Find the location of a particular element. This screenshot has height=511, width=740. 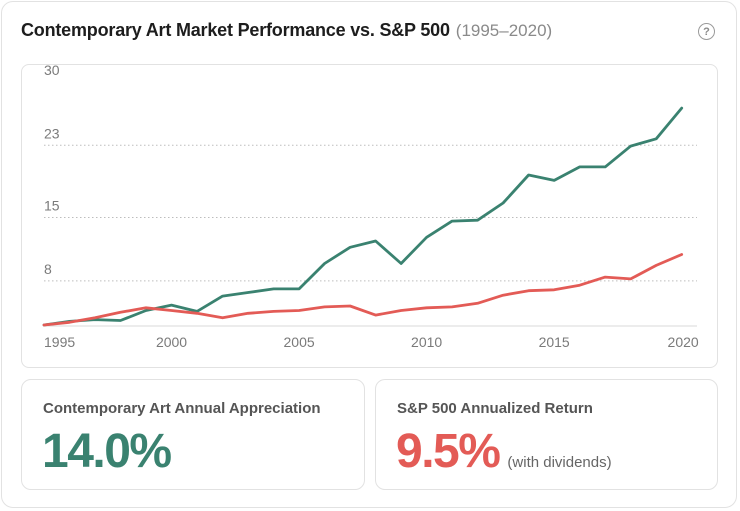

sp500-series-line is located at coordinates (363, 290).